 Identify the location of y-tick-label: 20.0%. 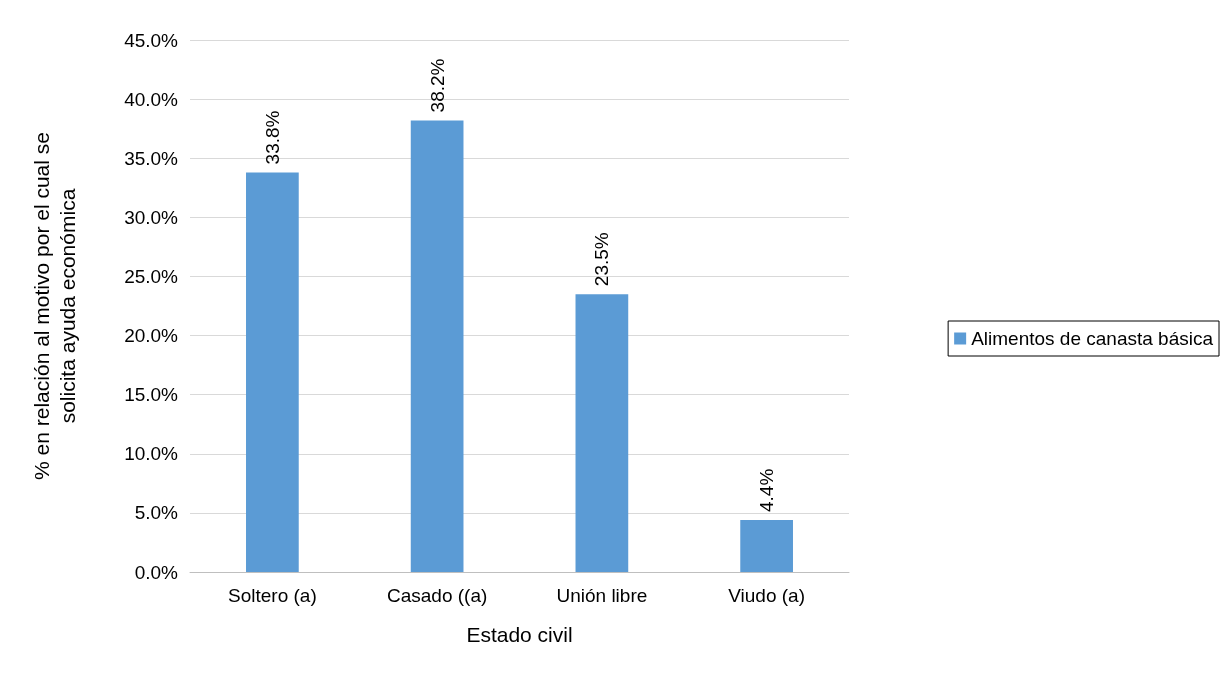
(151, 336).